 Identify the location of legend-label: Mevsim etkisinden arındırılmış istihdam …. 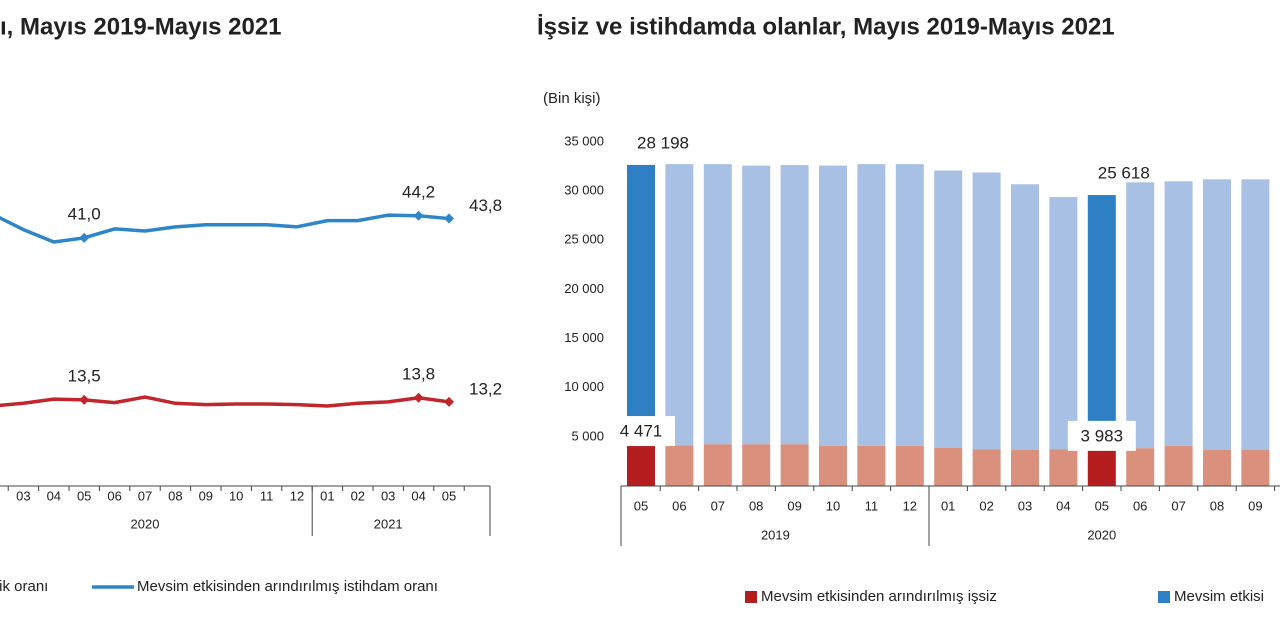
(287, 586).